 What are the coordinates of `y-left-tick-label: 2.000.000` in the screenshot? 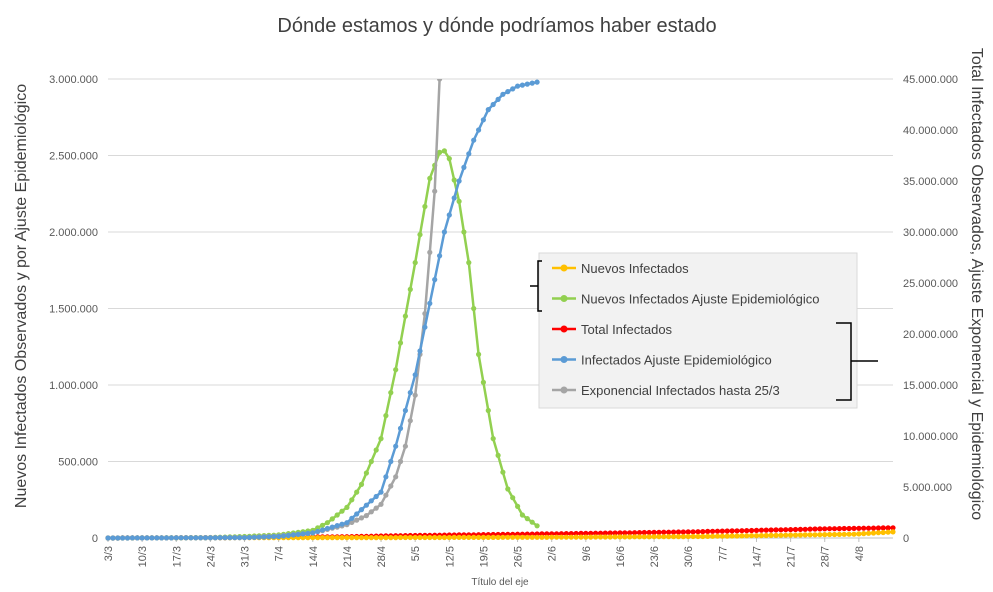 It's located at (73, 233).